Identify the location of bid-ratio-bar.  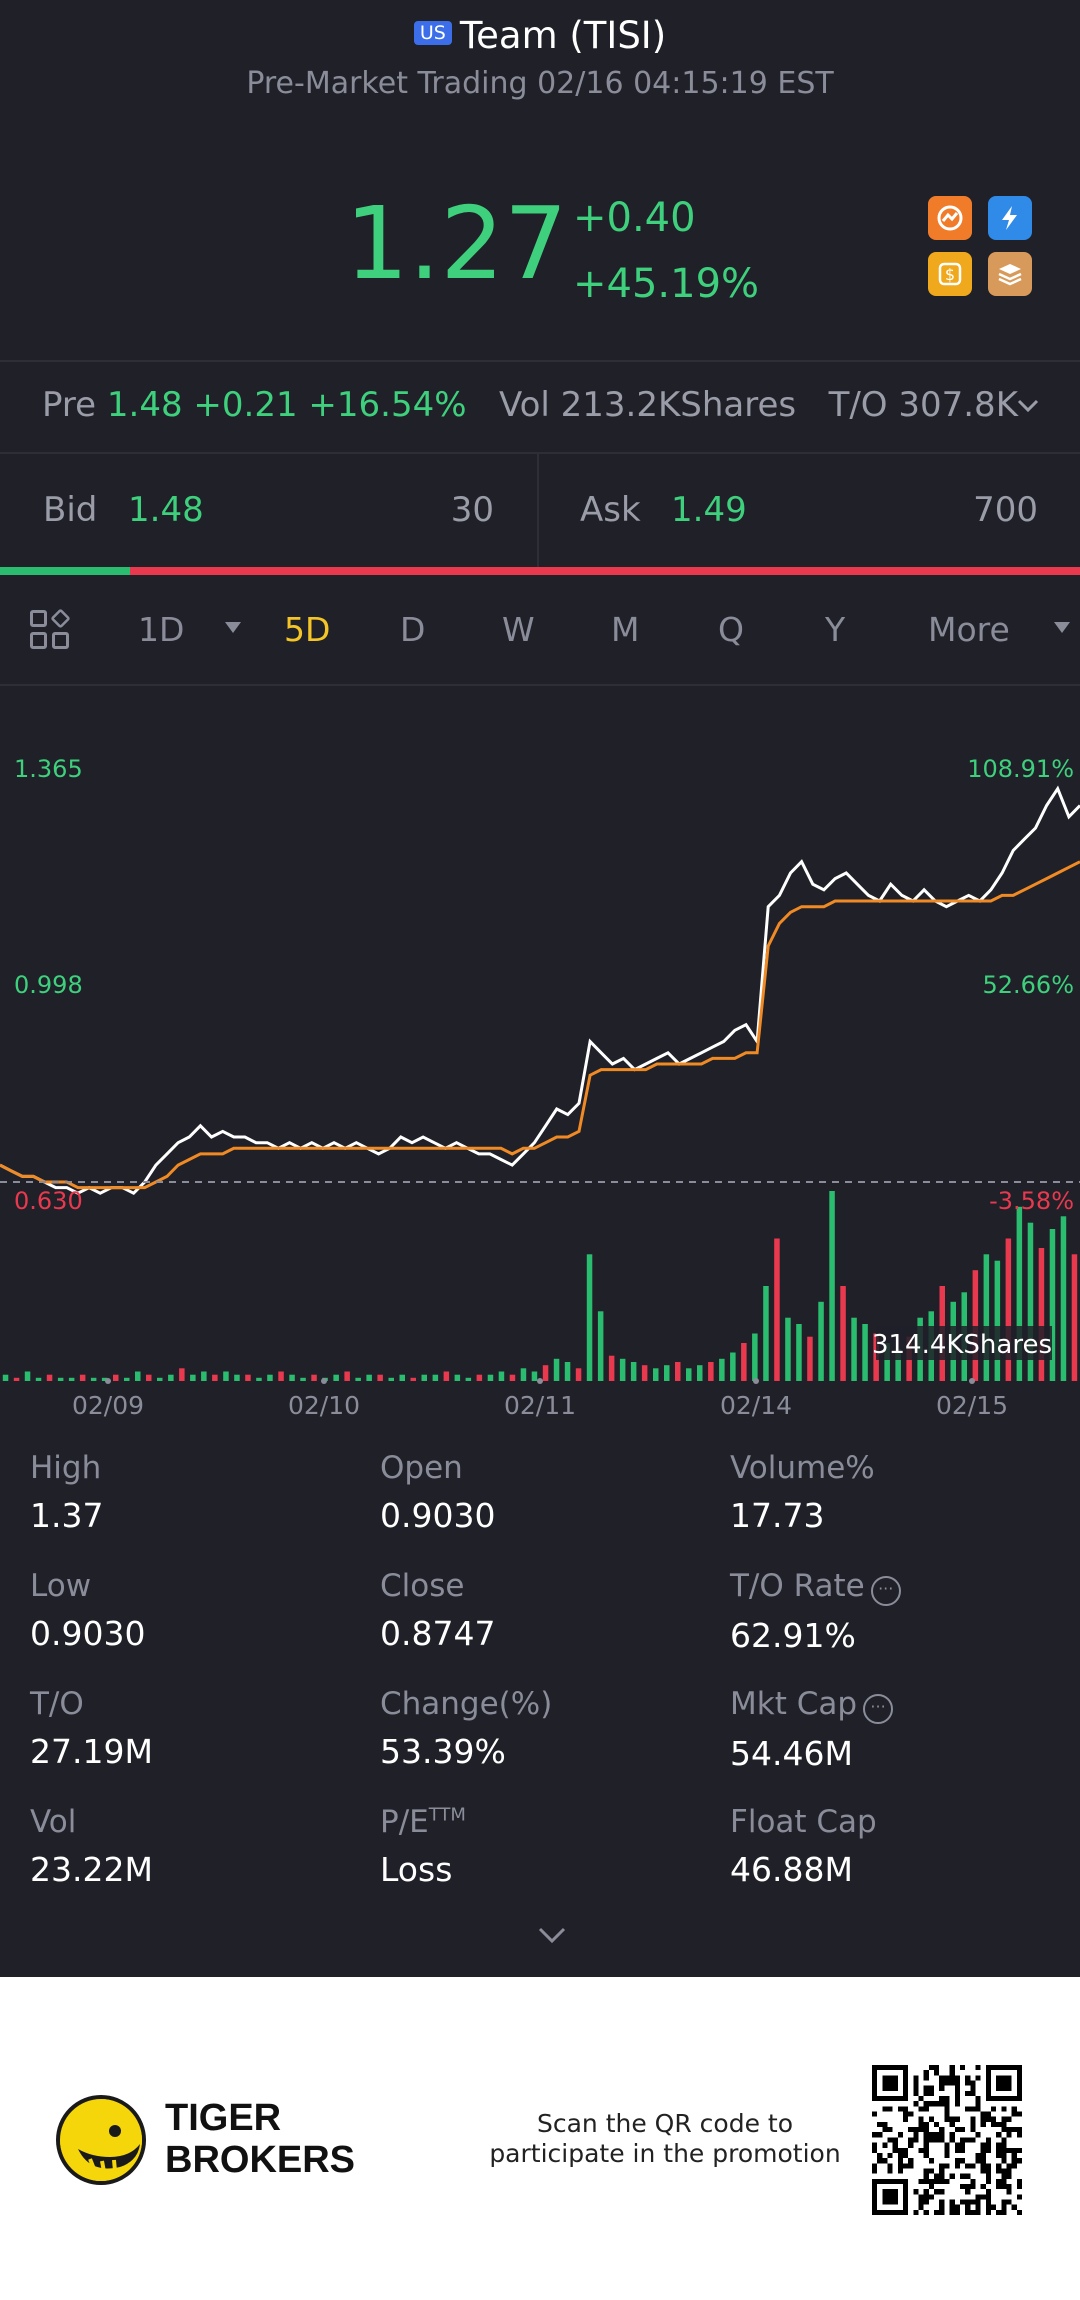
(65, 571).